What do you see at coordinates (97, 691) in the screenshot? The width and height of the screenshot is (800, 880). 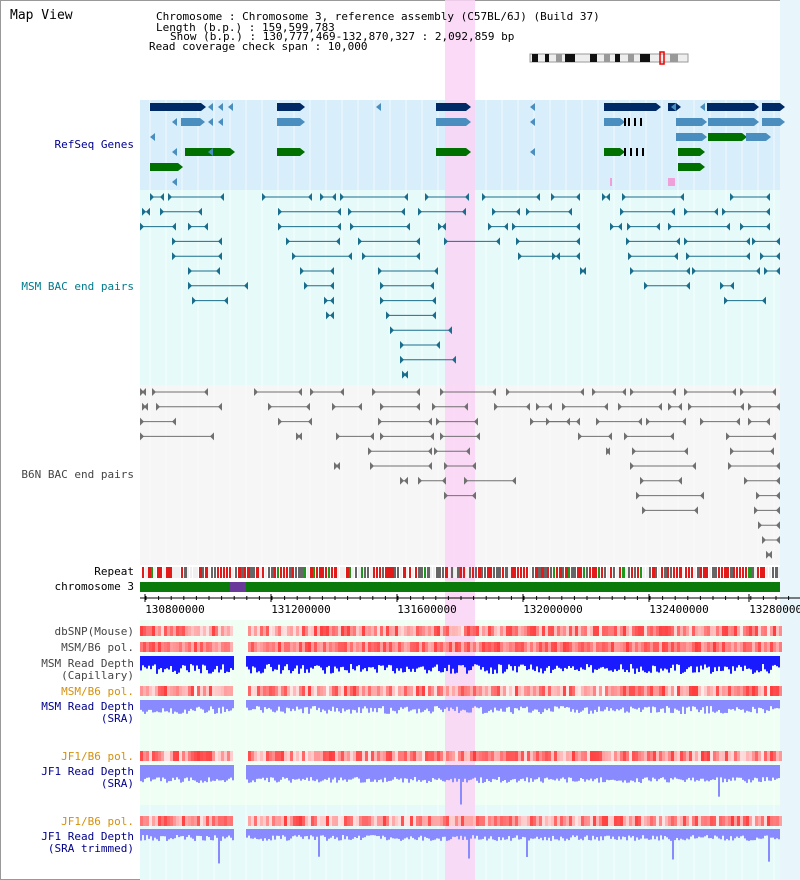 I see `track-label-msm-b6-pol-2: MSM/B6 pol.` at bounding box center [97, 691].